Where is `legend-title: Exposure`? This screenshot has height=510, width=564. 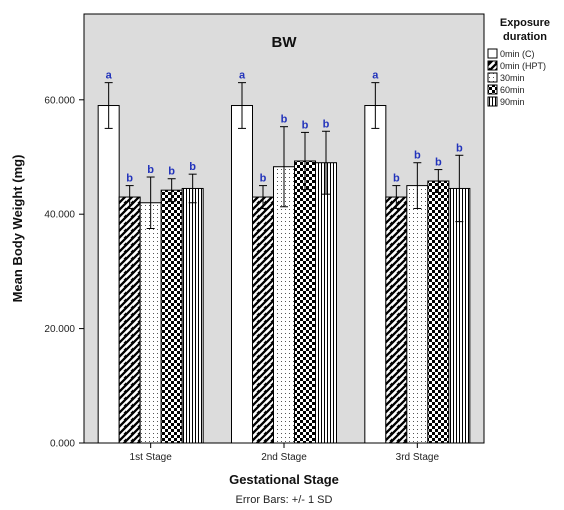 legend-title: Exposure is located at coordinates (525, 23).